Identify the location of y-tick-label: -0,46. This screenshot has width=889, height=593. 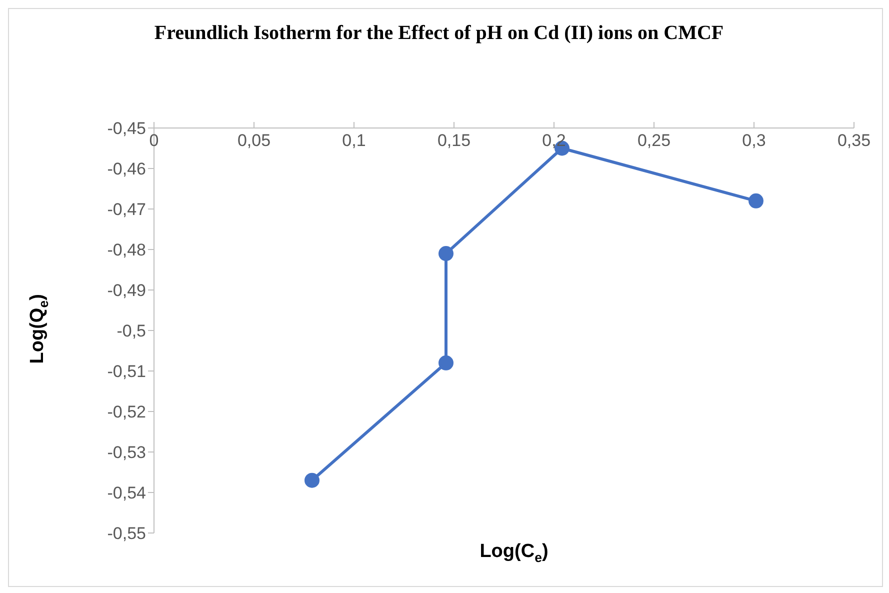
(126, 169).